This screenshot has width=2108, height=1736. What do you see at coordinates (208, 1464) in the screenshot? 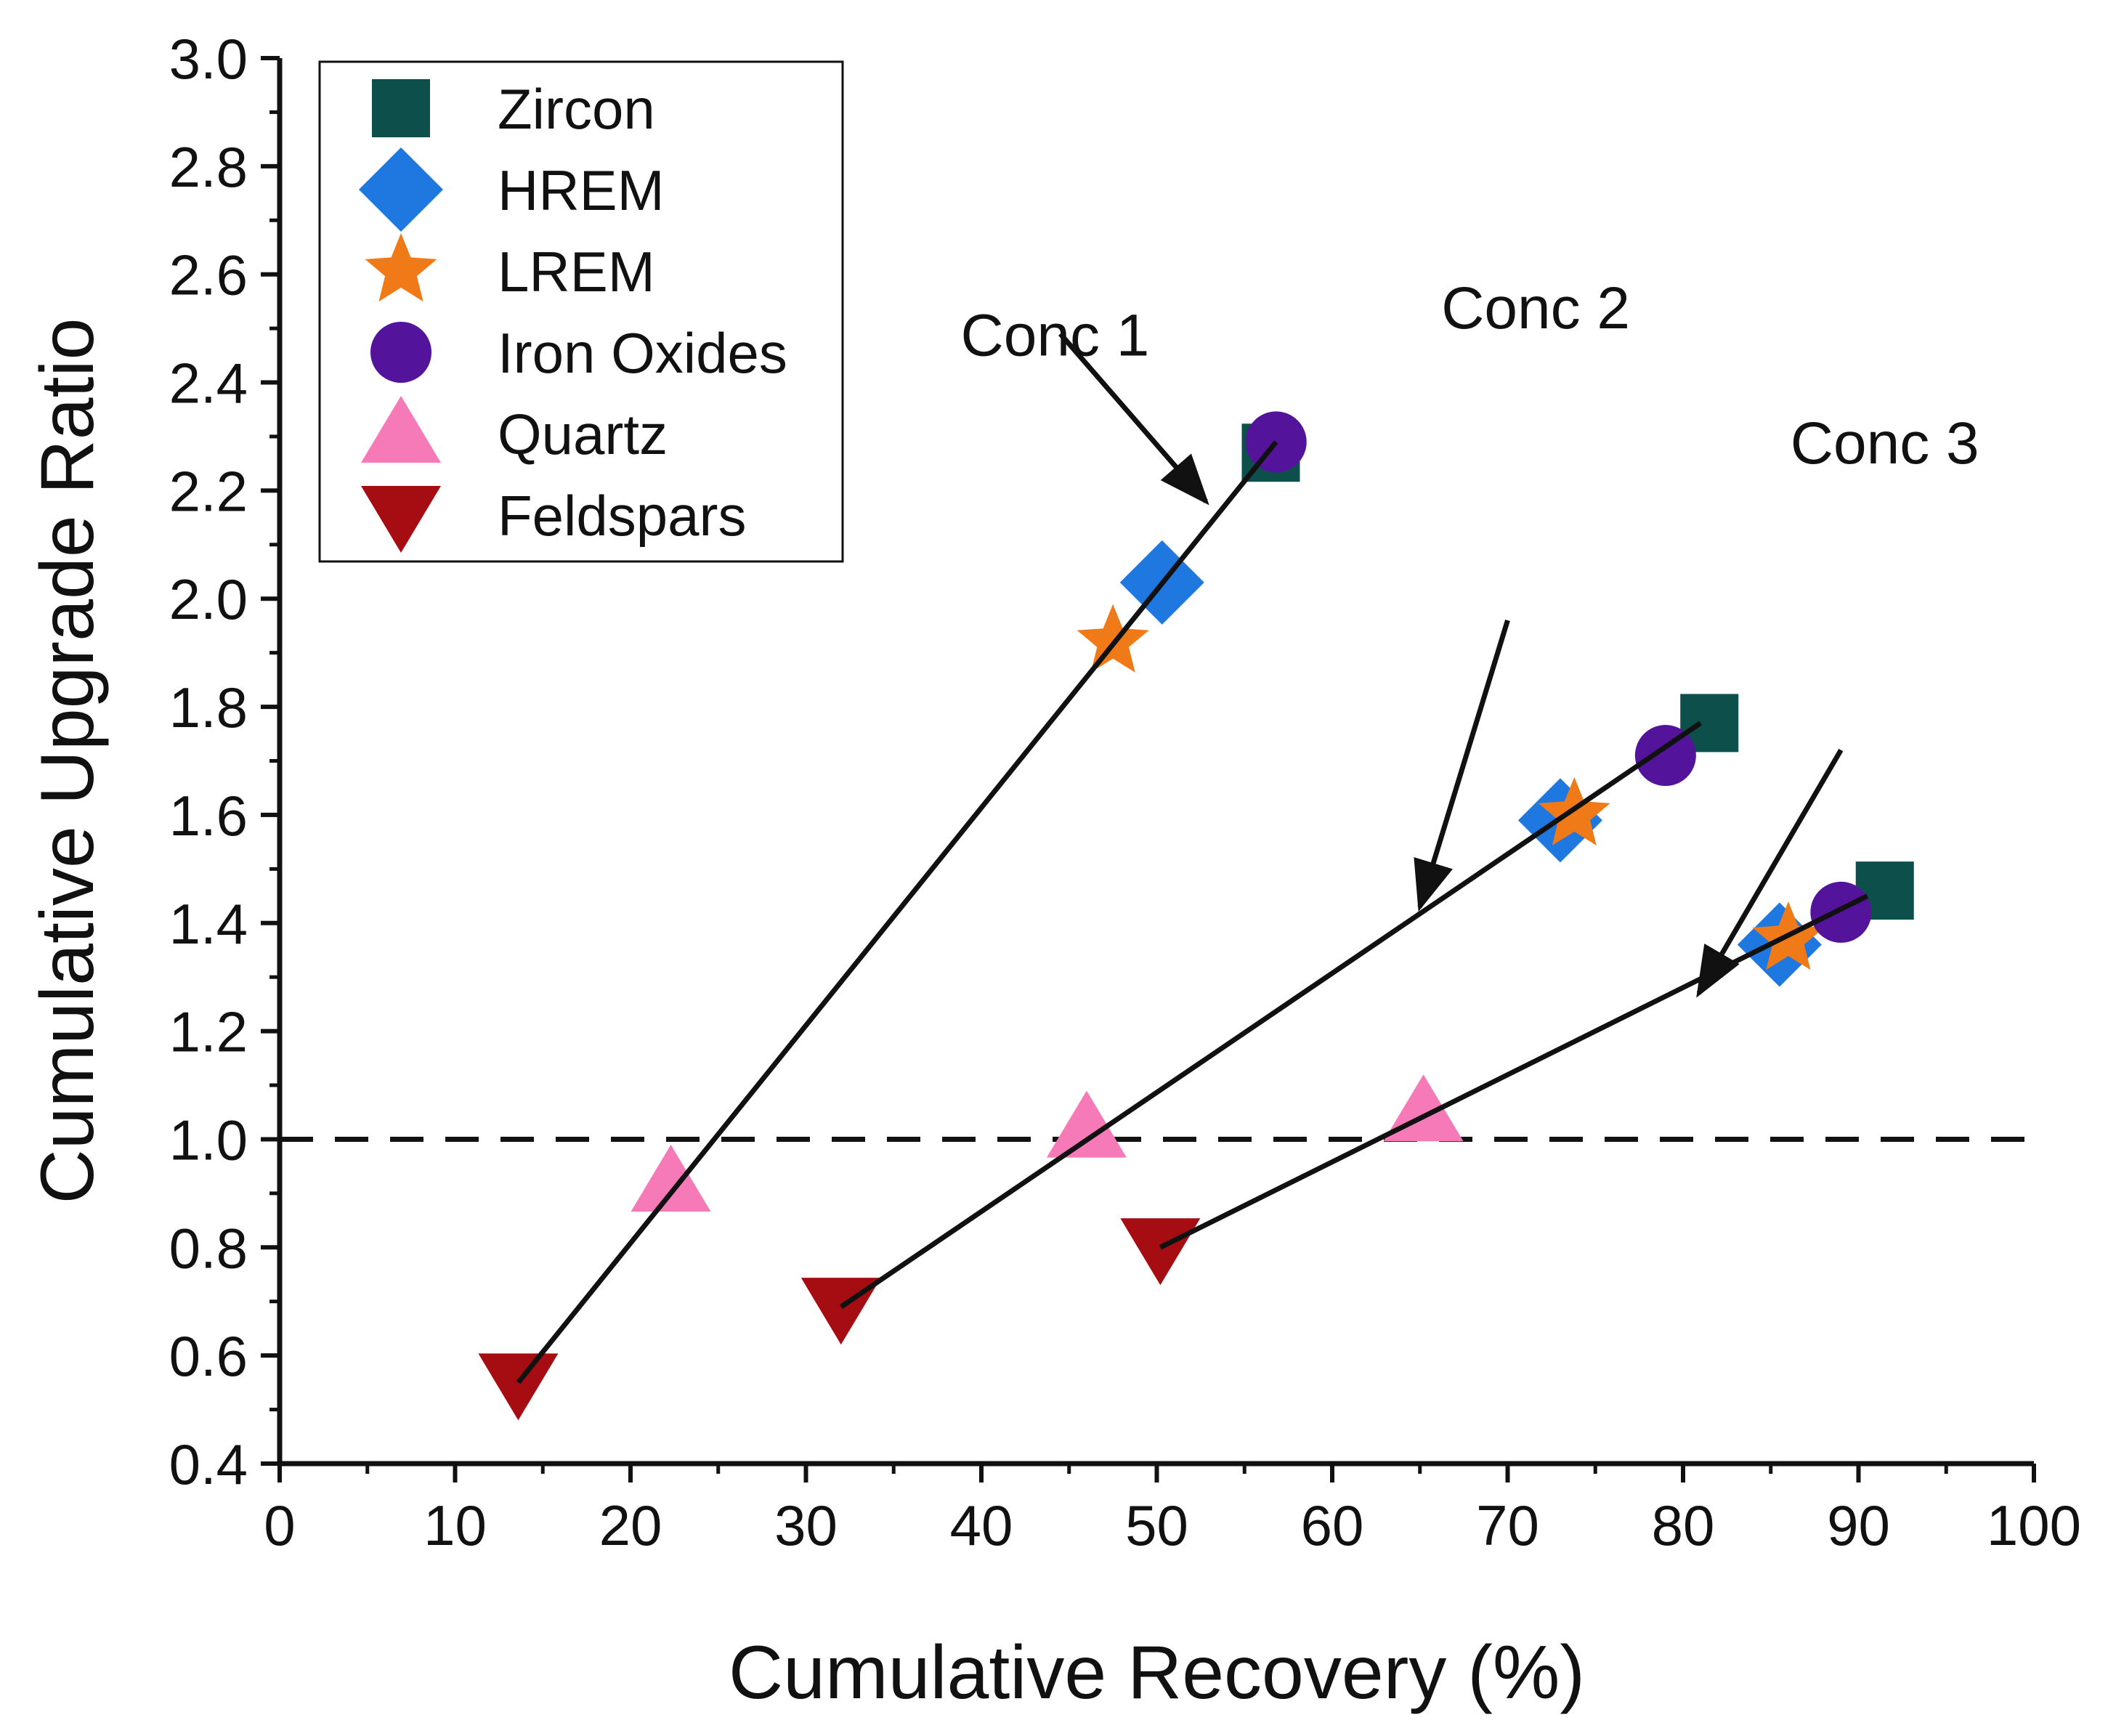
I see `y-tick-label: 0.4` at bounding box center [208, 1464].